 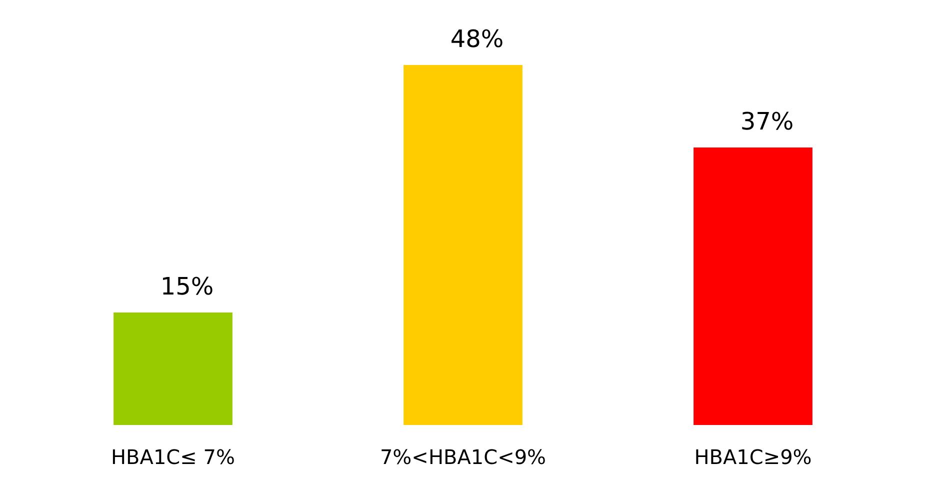 What do you see at coordinates (753, 457) in the screenshot?
I see `x-tick-label: HBA1C≥9%` at bounding box center [753, 457].